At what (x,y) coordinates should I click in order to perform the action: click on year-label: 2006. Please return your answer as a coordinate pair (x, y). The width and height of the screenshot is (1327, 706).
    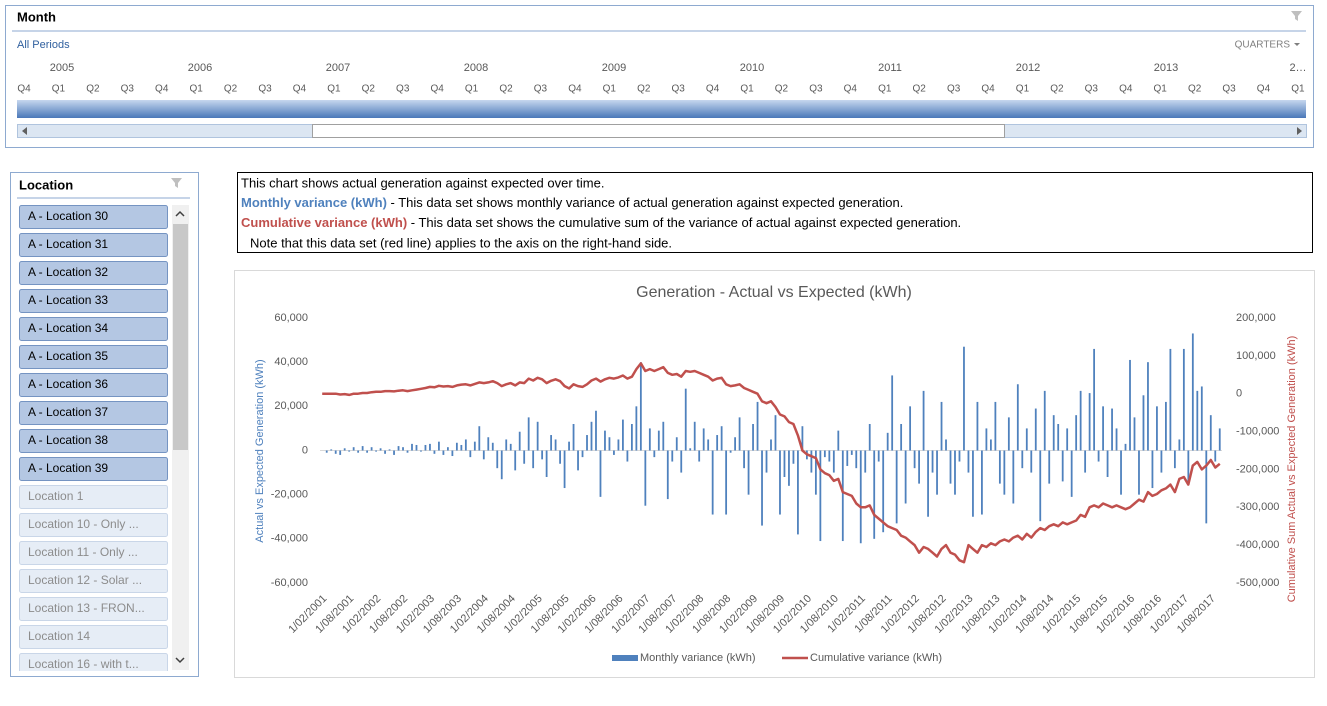
    Looking at the image, I should click on (200, 68).